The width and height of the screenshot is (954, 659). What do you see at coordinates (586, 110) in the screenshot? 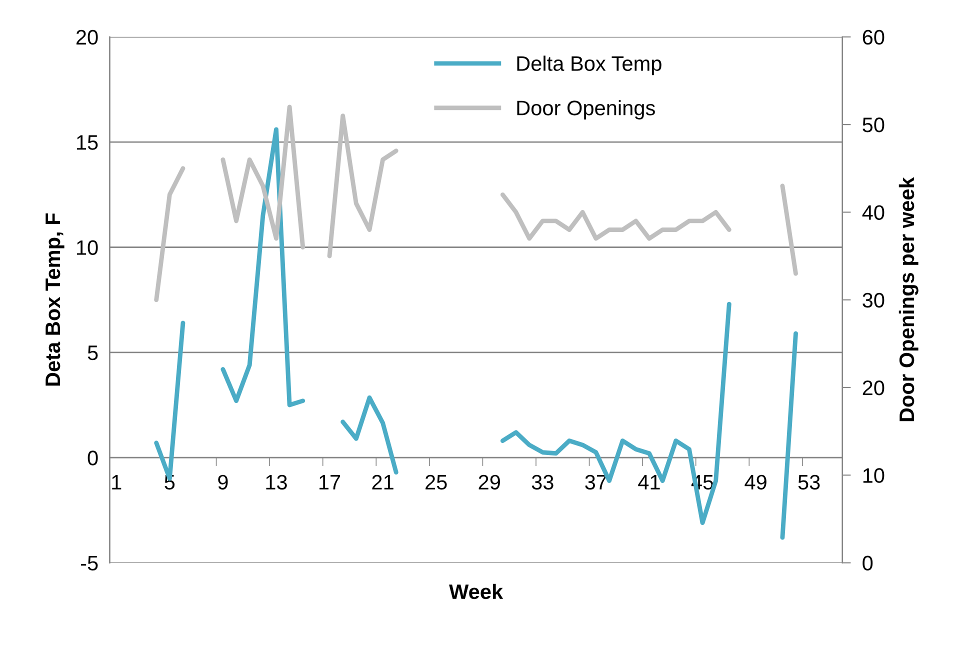
I see `legend-label: Door Openings` at bounding box center [586, 110].